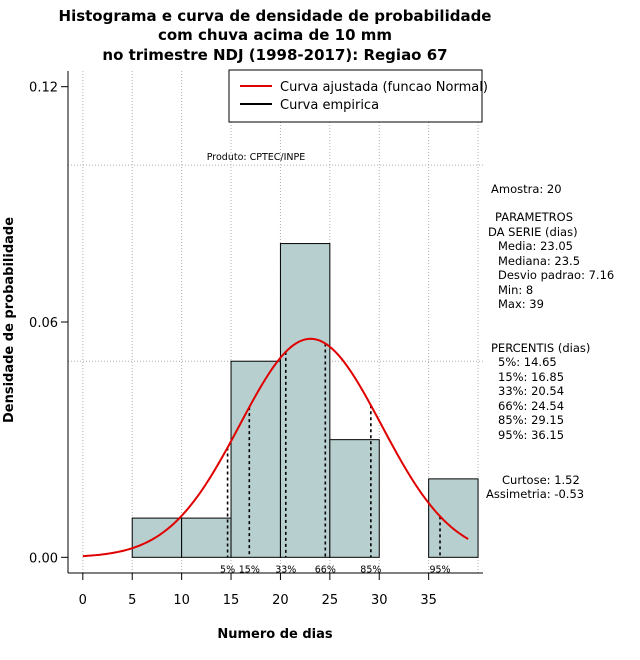 The image size is (640, 660). What do you see at coordinates (428, 600) in the screenshot?
I see `x-tick-label-35: 35` at bounding box center [428, 600].